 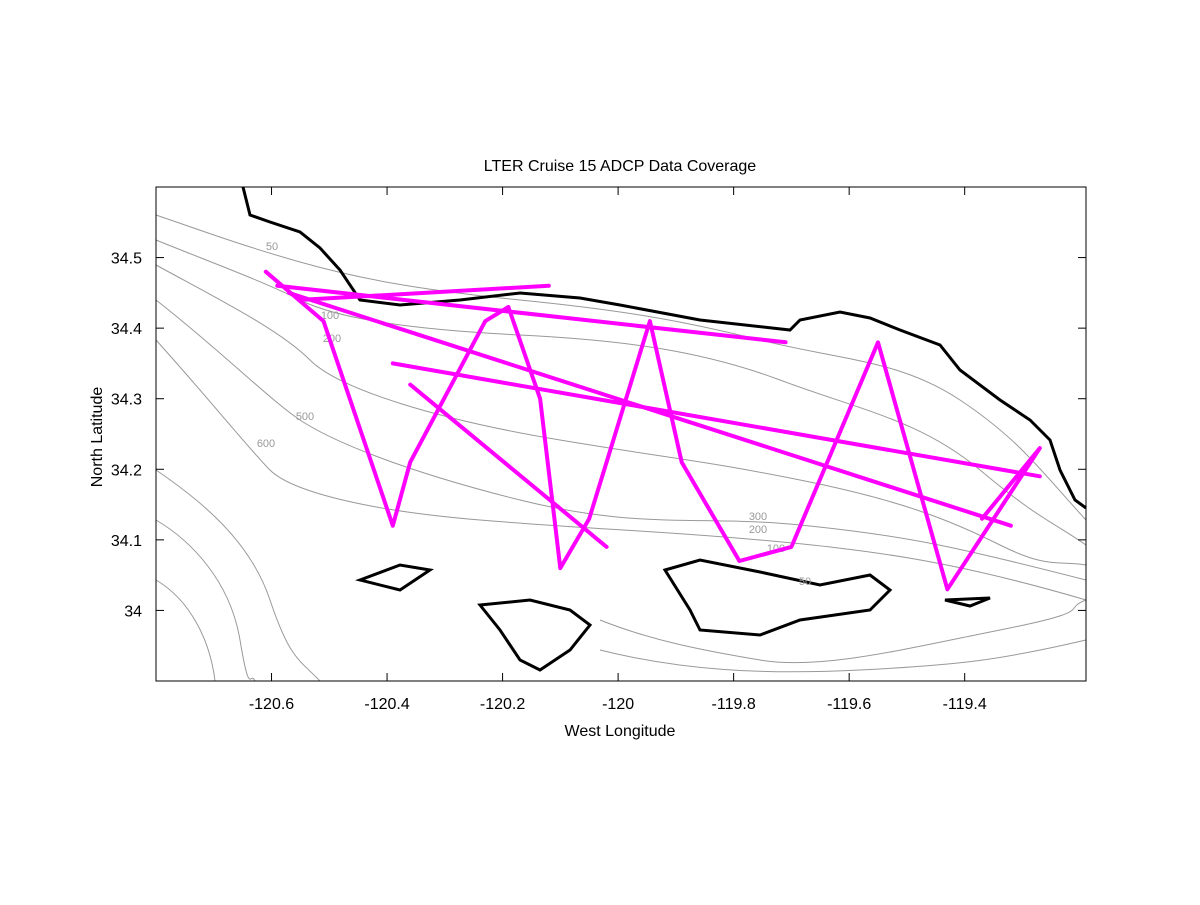 What do you see at coordinates (618, 704) in the screenshot?
I see `x-tick-label: -120` at bounding box center [618, 704].